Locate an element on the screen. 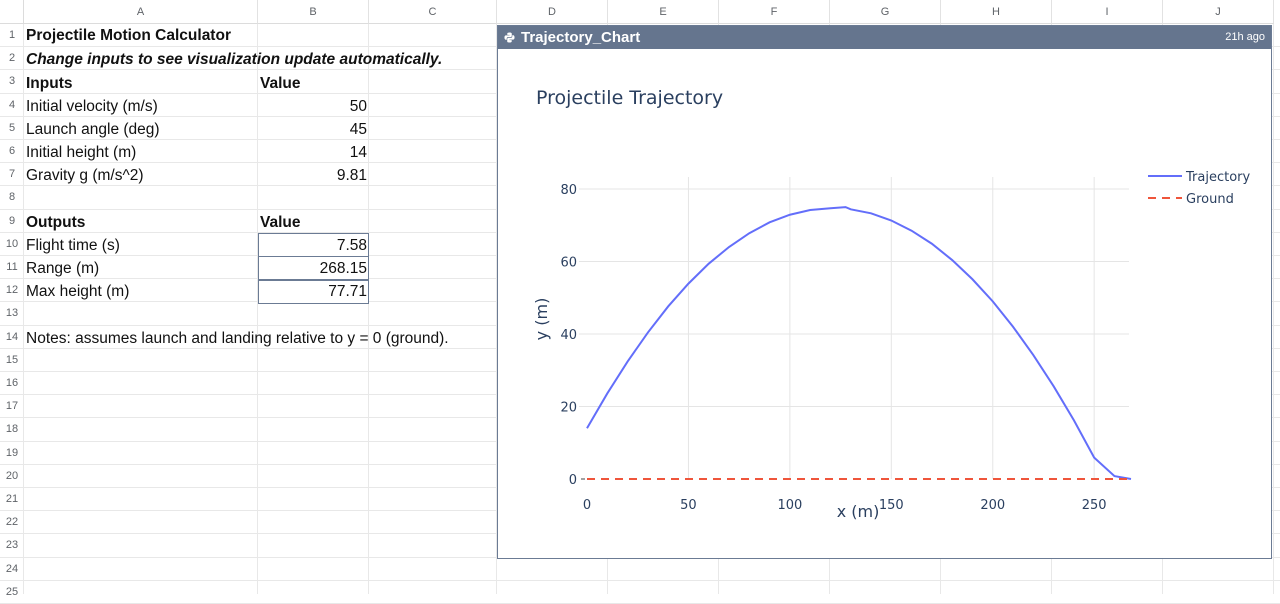 The image size is (1280, 604). row-header-20: 20 is located at coordinates (12, 476).